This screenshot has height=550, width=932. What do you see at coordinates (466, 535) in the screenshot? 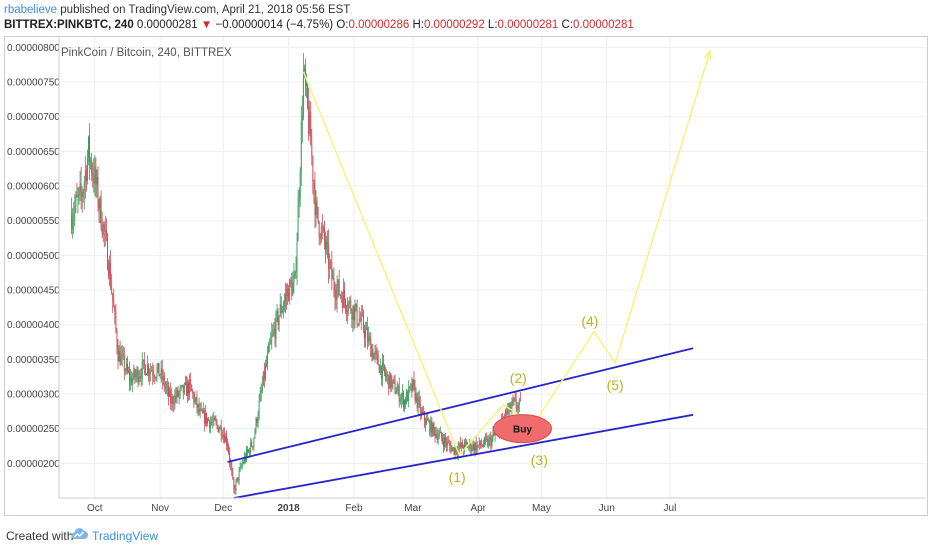
I see `footer: Created with TradingView` at bounding box center [466, 535].